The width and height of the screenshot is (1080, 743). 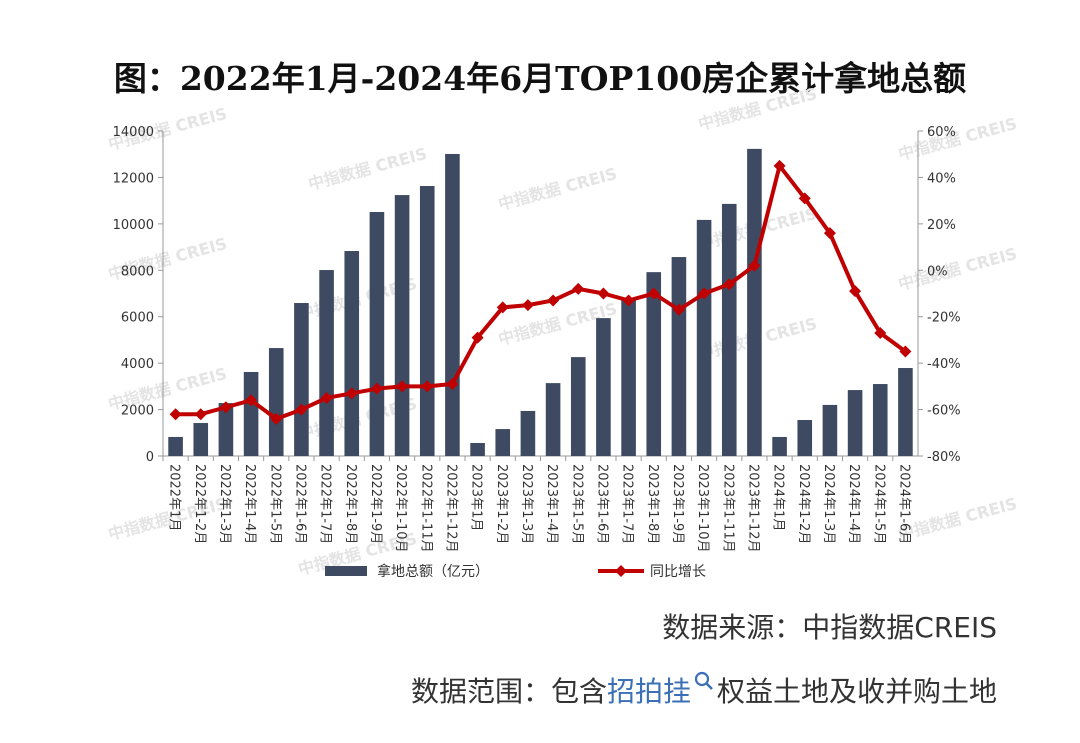 What do you see at coordinates (944, 457) in the screenshot?
I see `y2-tick-label: -80%` at bounding box center [944, 457].